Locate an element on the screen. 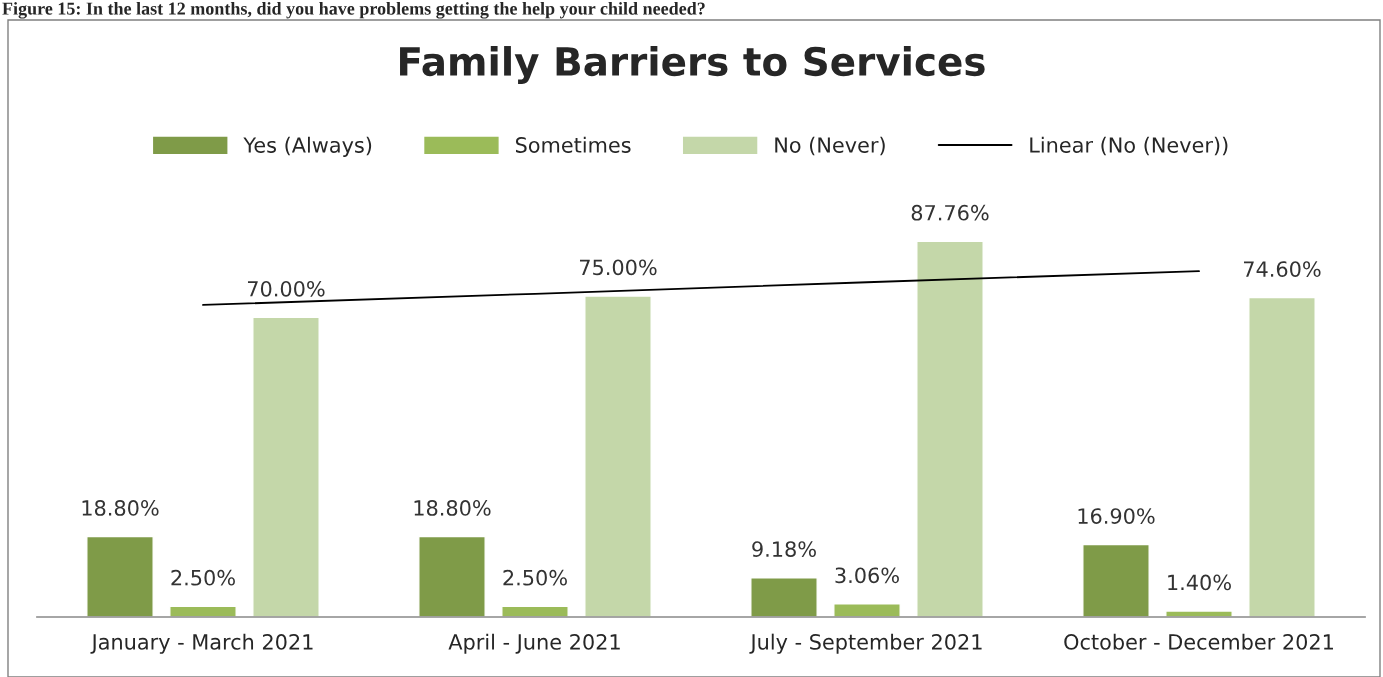 The width and height of the screenshot is (1383, 677). data-label: 70.00% is located at coordinates (286, 288).